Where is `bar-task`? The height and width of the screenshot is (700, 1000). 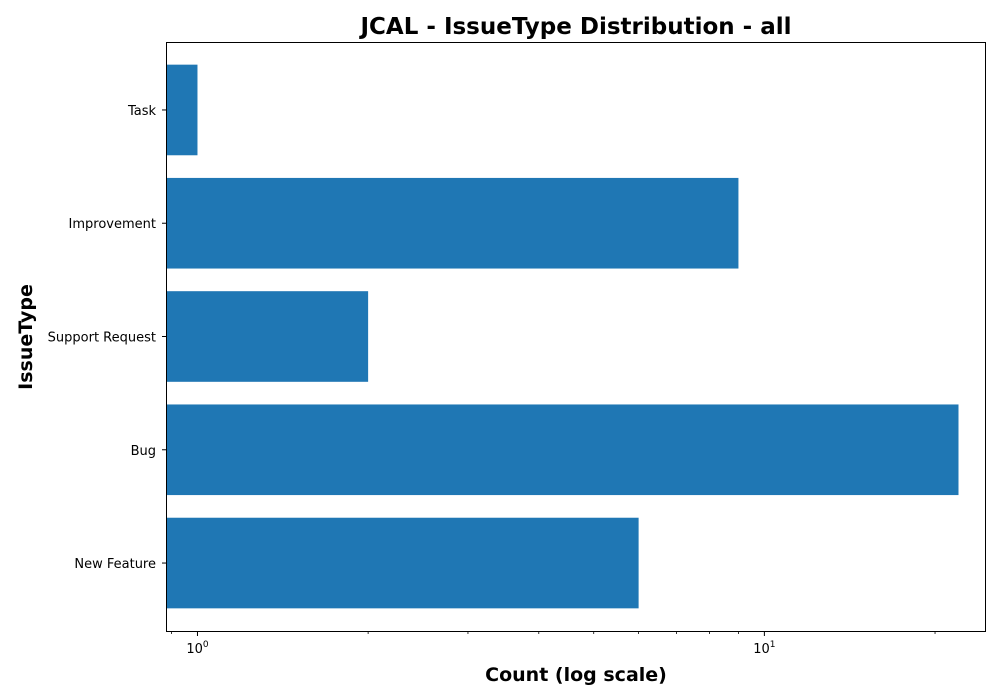 bar-task is located at coordinates (182, 110).